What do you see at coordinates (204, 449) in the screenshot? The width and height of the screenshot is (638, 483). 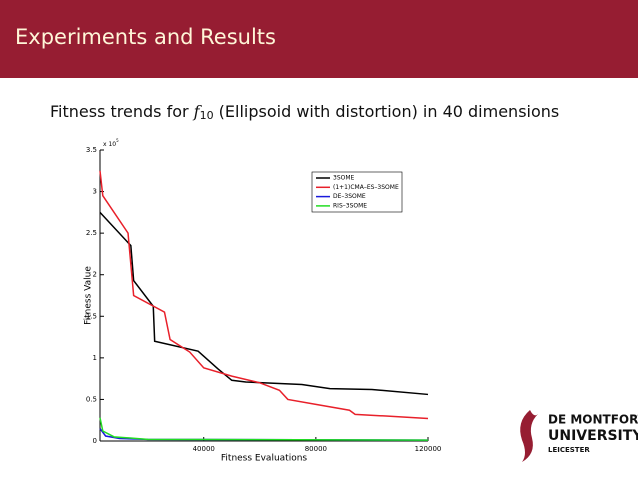 I see `x-tick-label: 40000` at bounding box center [204, 449].